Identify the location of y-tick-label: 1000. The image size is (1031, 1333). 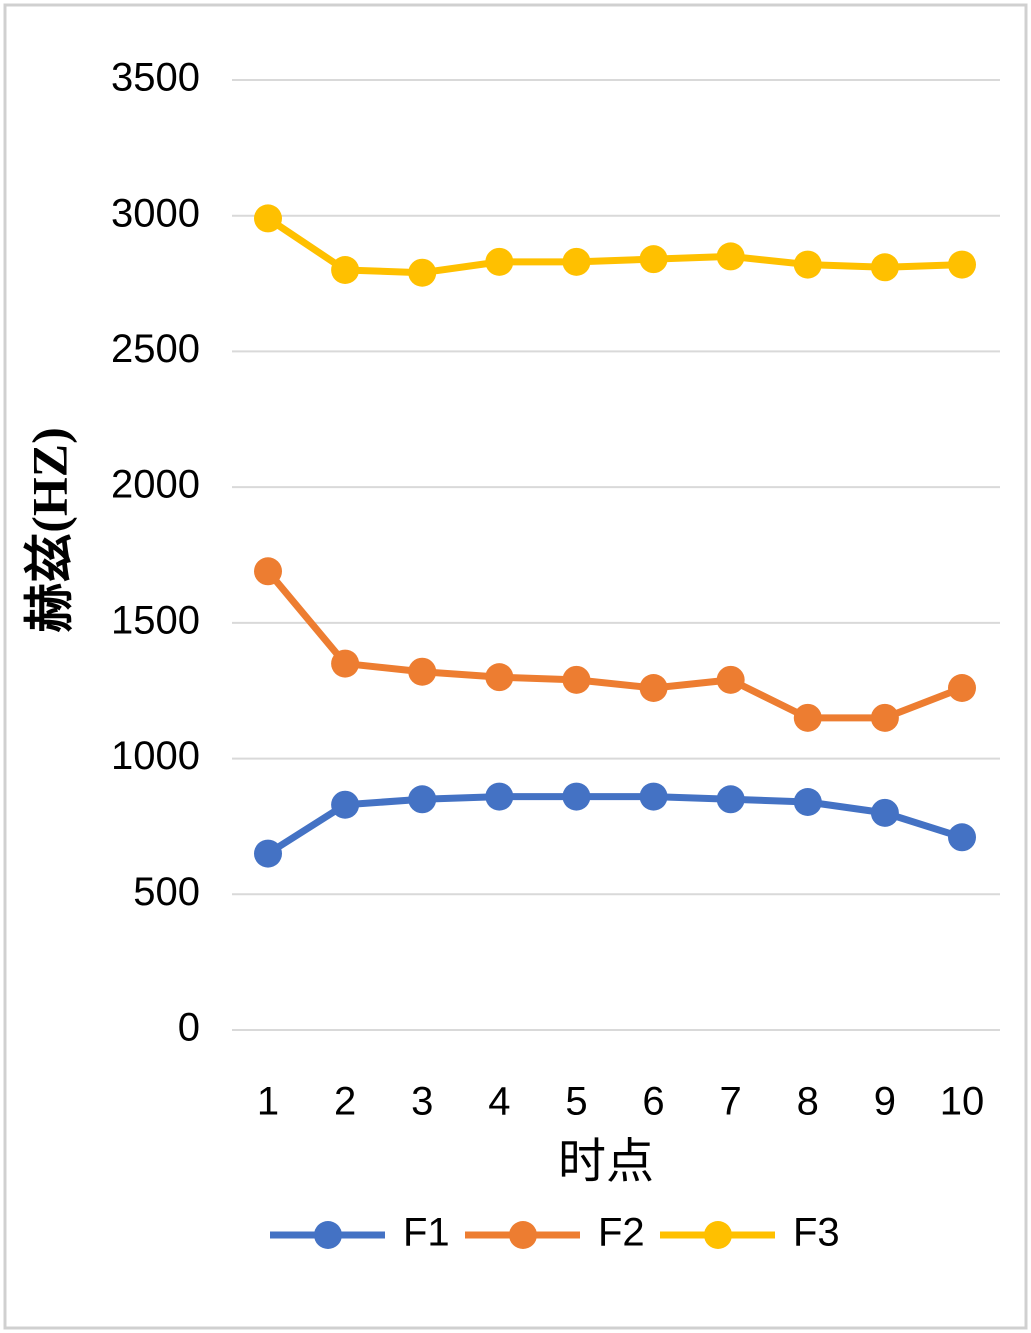
(155, 756).